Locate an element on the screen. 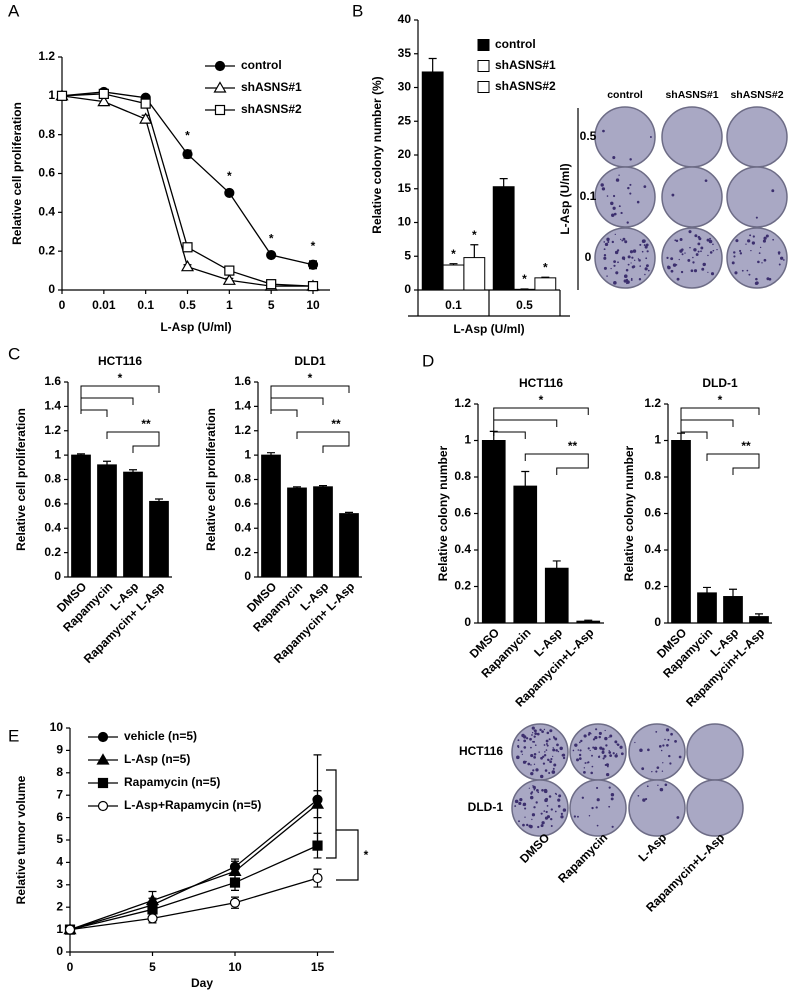 The width and height of the screenshot is (788, 991). x-tick-label: 1 is located at coordinates (229, 305).